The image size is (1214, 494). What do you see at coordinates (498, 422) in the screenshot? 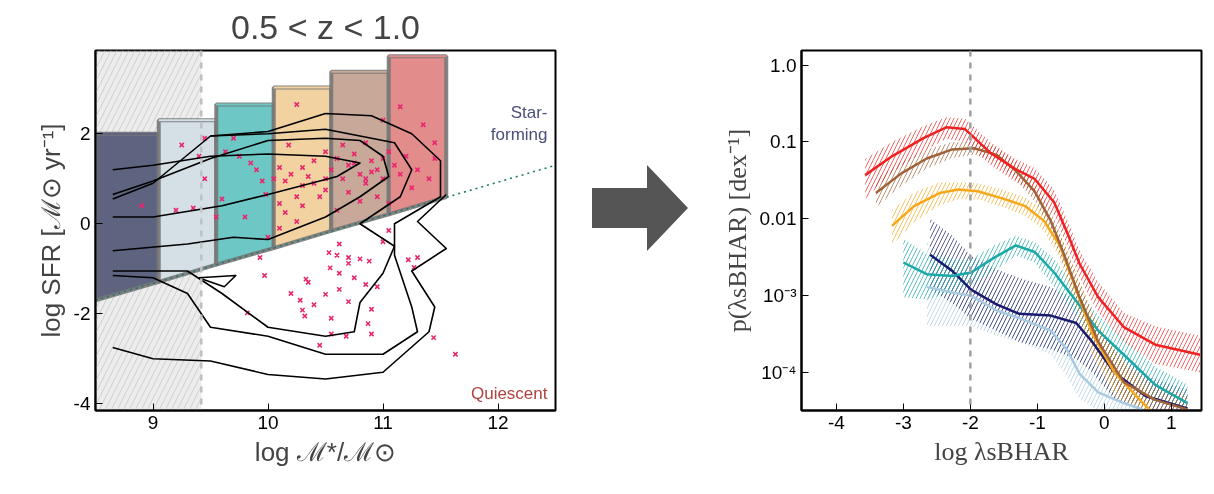
I see `x-tick-label: 12` at bounding box center [498, 422].